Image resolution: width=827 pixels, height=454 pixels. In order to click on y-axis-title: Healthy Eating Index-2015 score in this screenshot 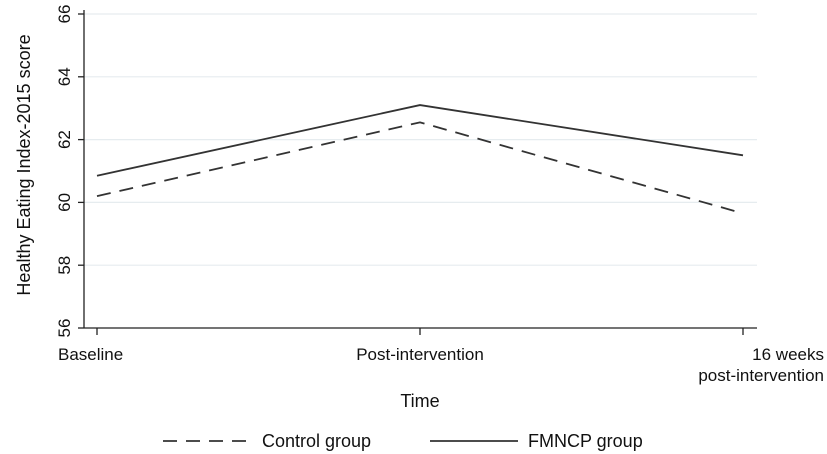, I will do `click(24, 164)`.